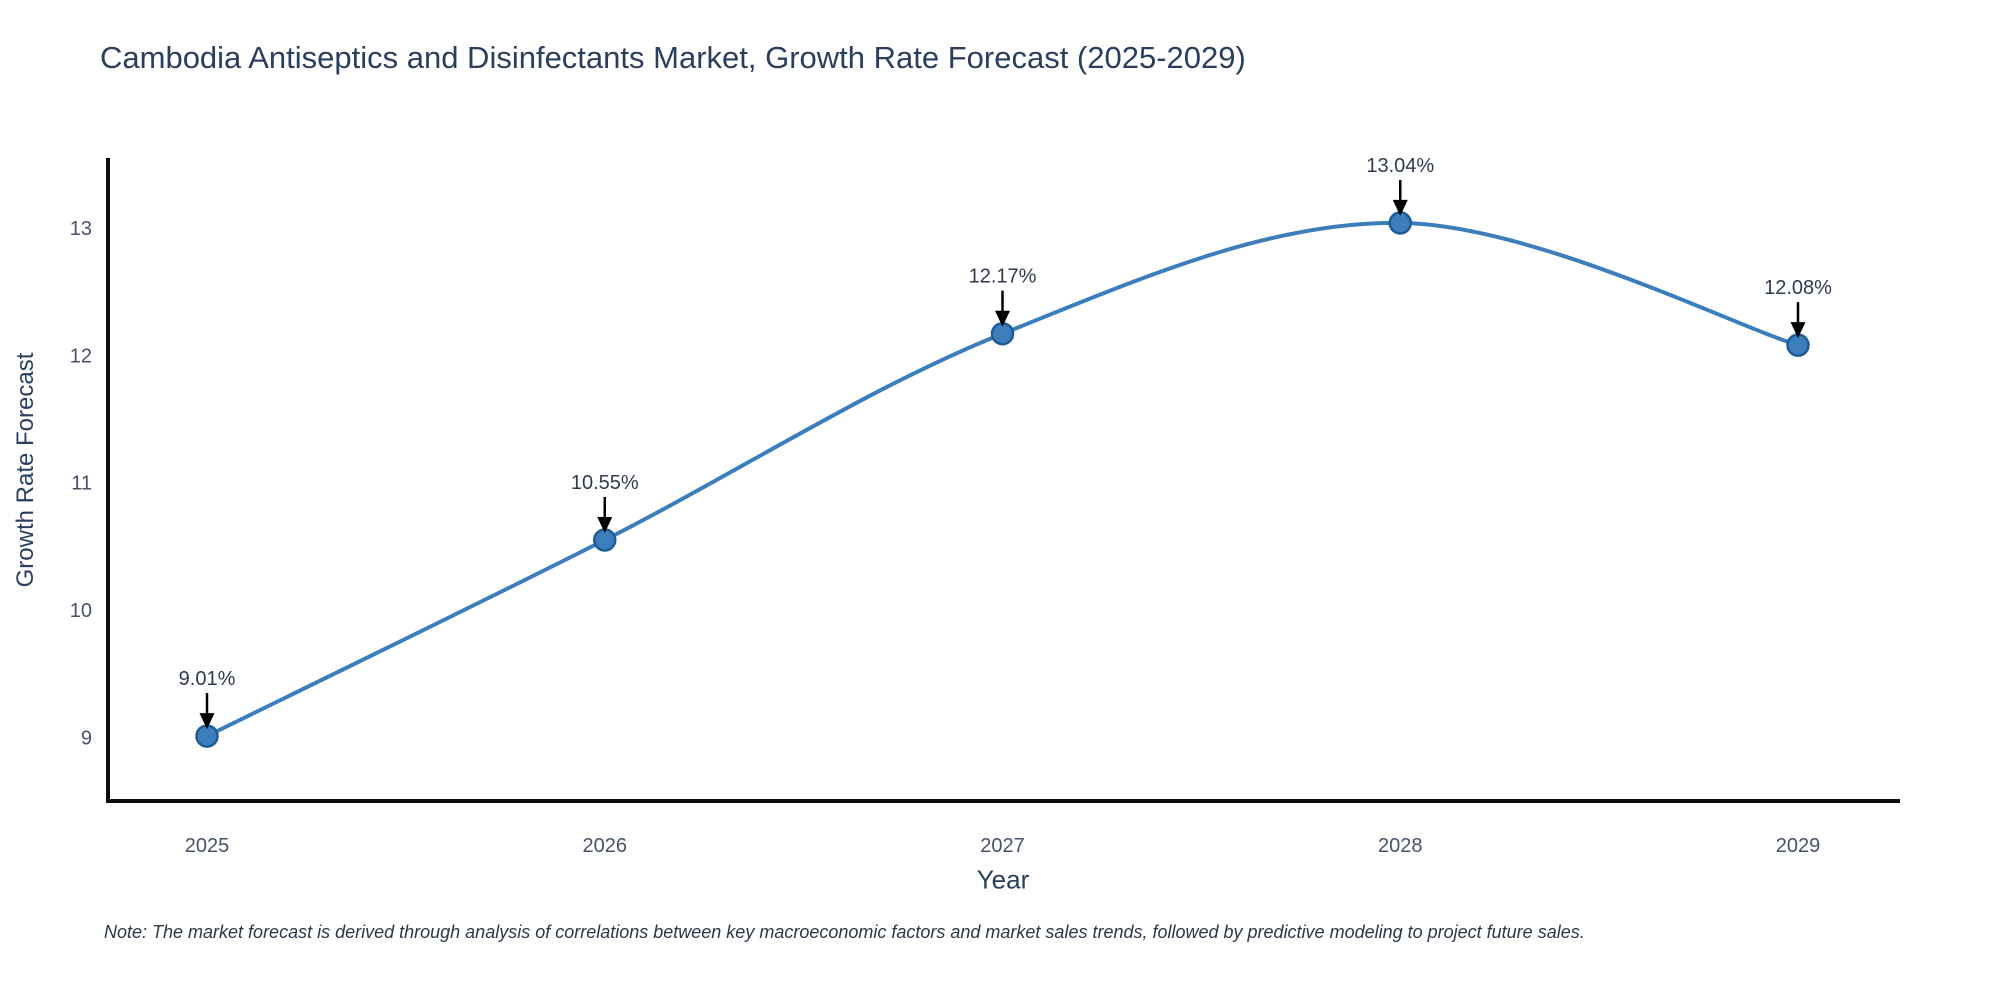 Image resolution: width=2000 pixels, height=1000 pixels. I want to click on x-tick-label: 2029, so click(1798, 846).